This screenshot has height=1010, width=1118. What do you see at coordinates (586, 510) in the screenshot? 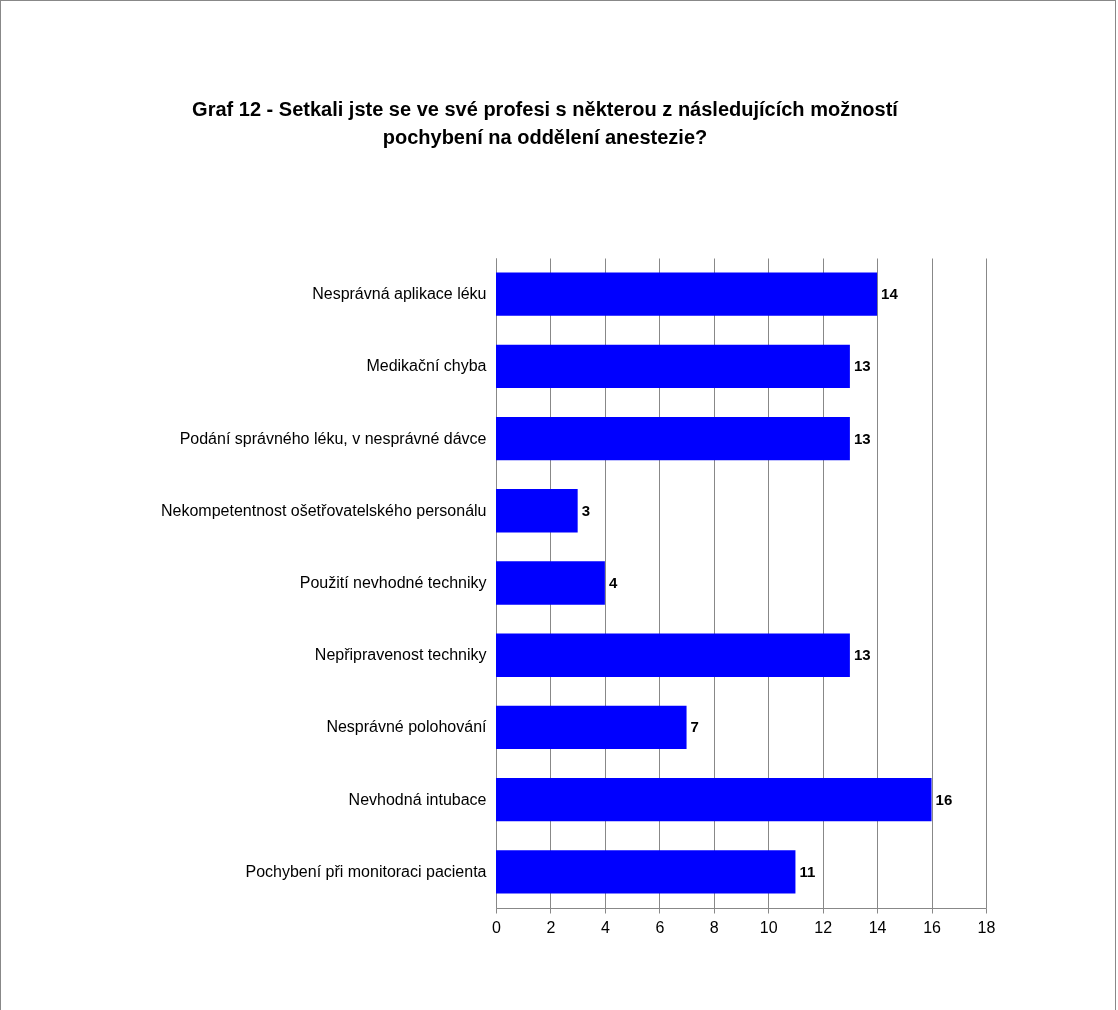
I see `data-label: 3` at bounding box center [586, 510].